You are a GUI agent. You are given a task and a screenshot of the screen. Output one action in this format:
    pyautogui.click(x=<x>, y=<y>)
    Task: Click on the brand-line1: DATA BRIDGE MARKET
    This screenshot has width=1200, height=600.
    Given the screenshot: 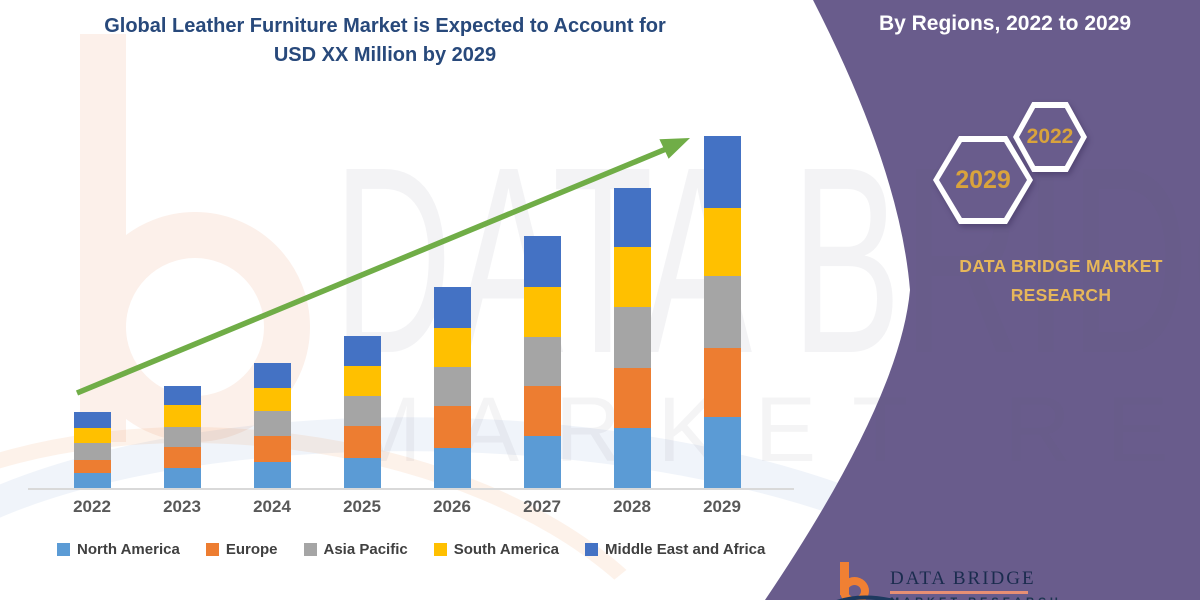 What is the action you would take?
    pyautogui.click(x=1061, y=266)
    